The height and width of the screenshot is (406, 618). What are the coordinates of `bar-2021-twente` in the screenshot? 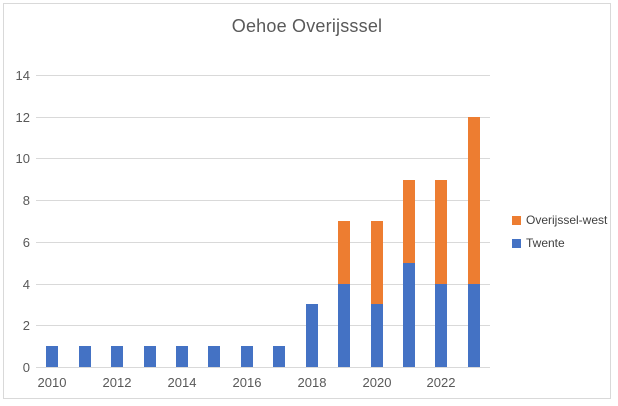 It's located at (409, 315).